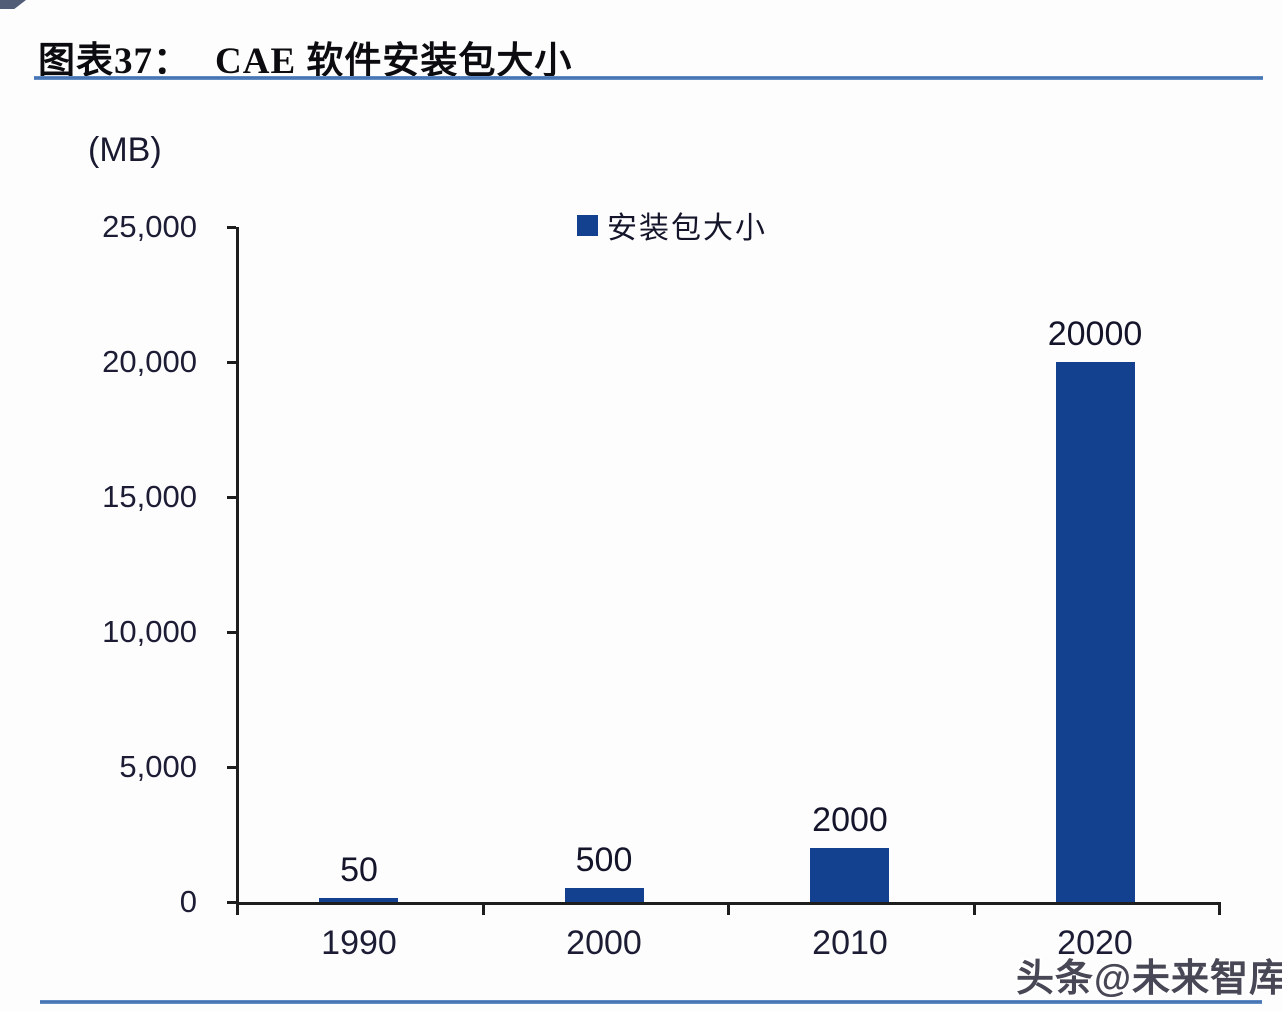 Image resolution: width=1282 pixels, height=1012 pixels. I want to click on watermark-text: 头条@未来智库, so click(1149, 979).